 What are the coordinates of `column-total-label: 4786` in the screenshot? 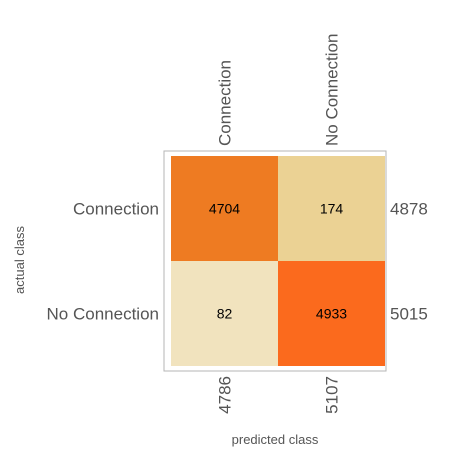 It's located at (225, 395).